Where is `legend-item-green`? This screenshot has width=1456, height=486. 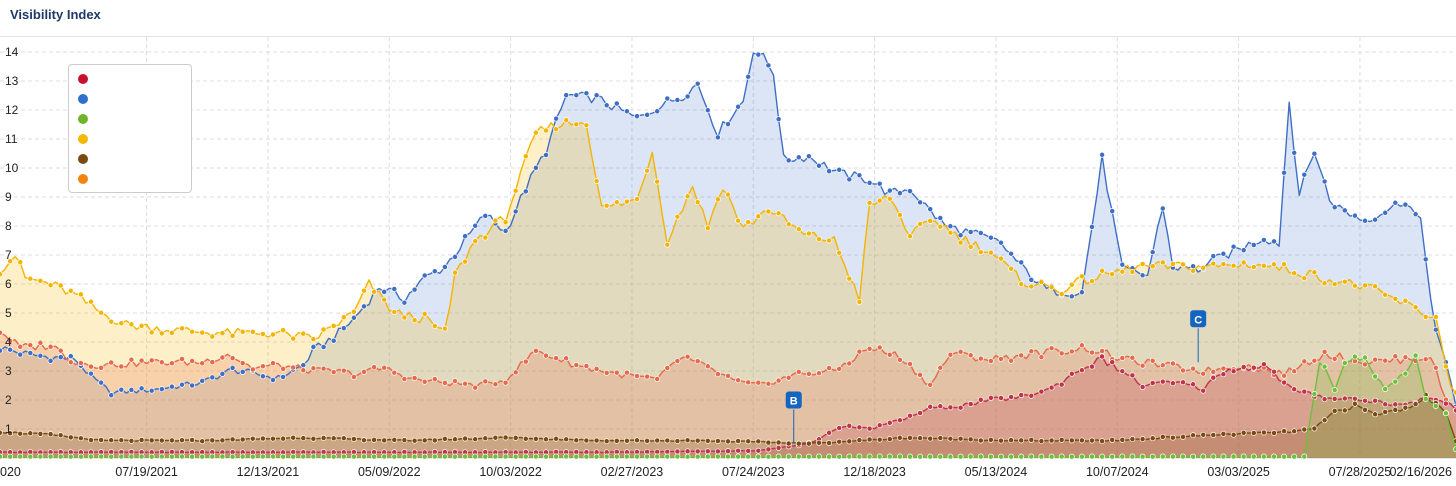 legend-item-green is located at coordinates (128, 119).